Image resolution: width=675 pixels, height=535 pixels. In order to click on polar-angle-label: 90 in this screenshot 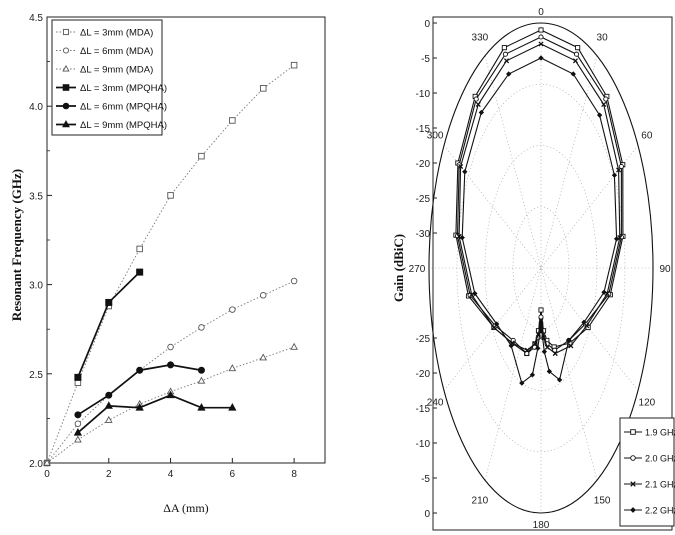, I will do `click(665, 269)`.